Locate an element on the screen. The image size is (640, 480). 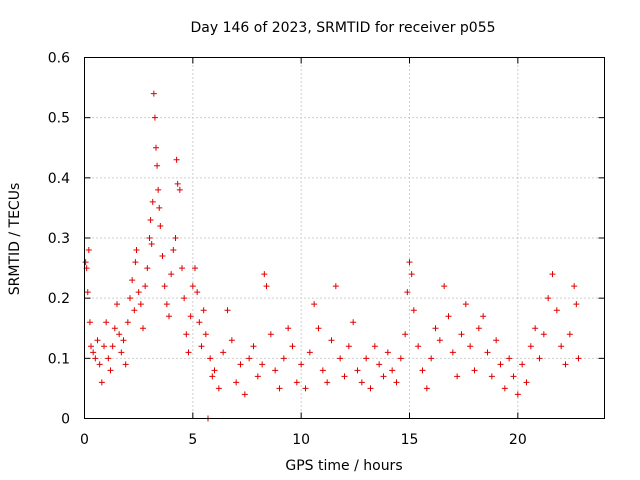
y-axis-label: SRMTID / TECUs is located at coordinates (15, 239).